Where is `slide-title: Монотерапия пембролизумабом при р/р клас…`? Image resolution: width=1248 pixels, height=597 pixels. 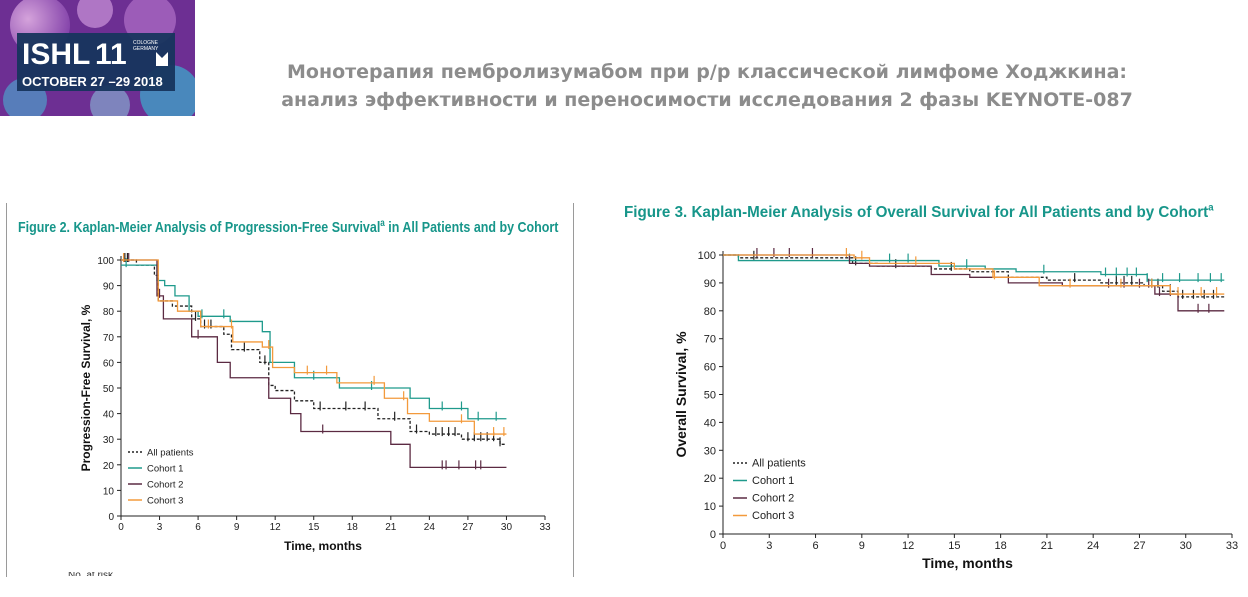 slide-title: Монотерапия пембролизумабом при р/р клас… is located at coordinates (707, 86).